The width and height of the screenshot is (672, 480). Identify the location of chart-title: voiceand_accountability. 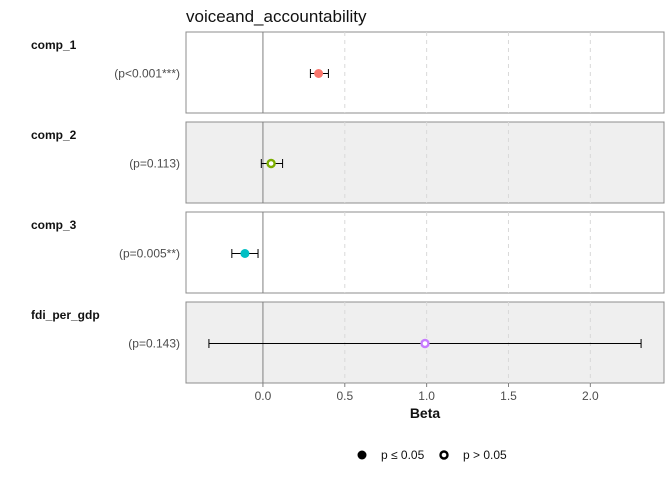
(276, 16).